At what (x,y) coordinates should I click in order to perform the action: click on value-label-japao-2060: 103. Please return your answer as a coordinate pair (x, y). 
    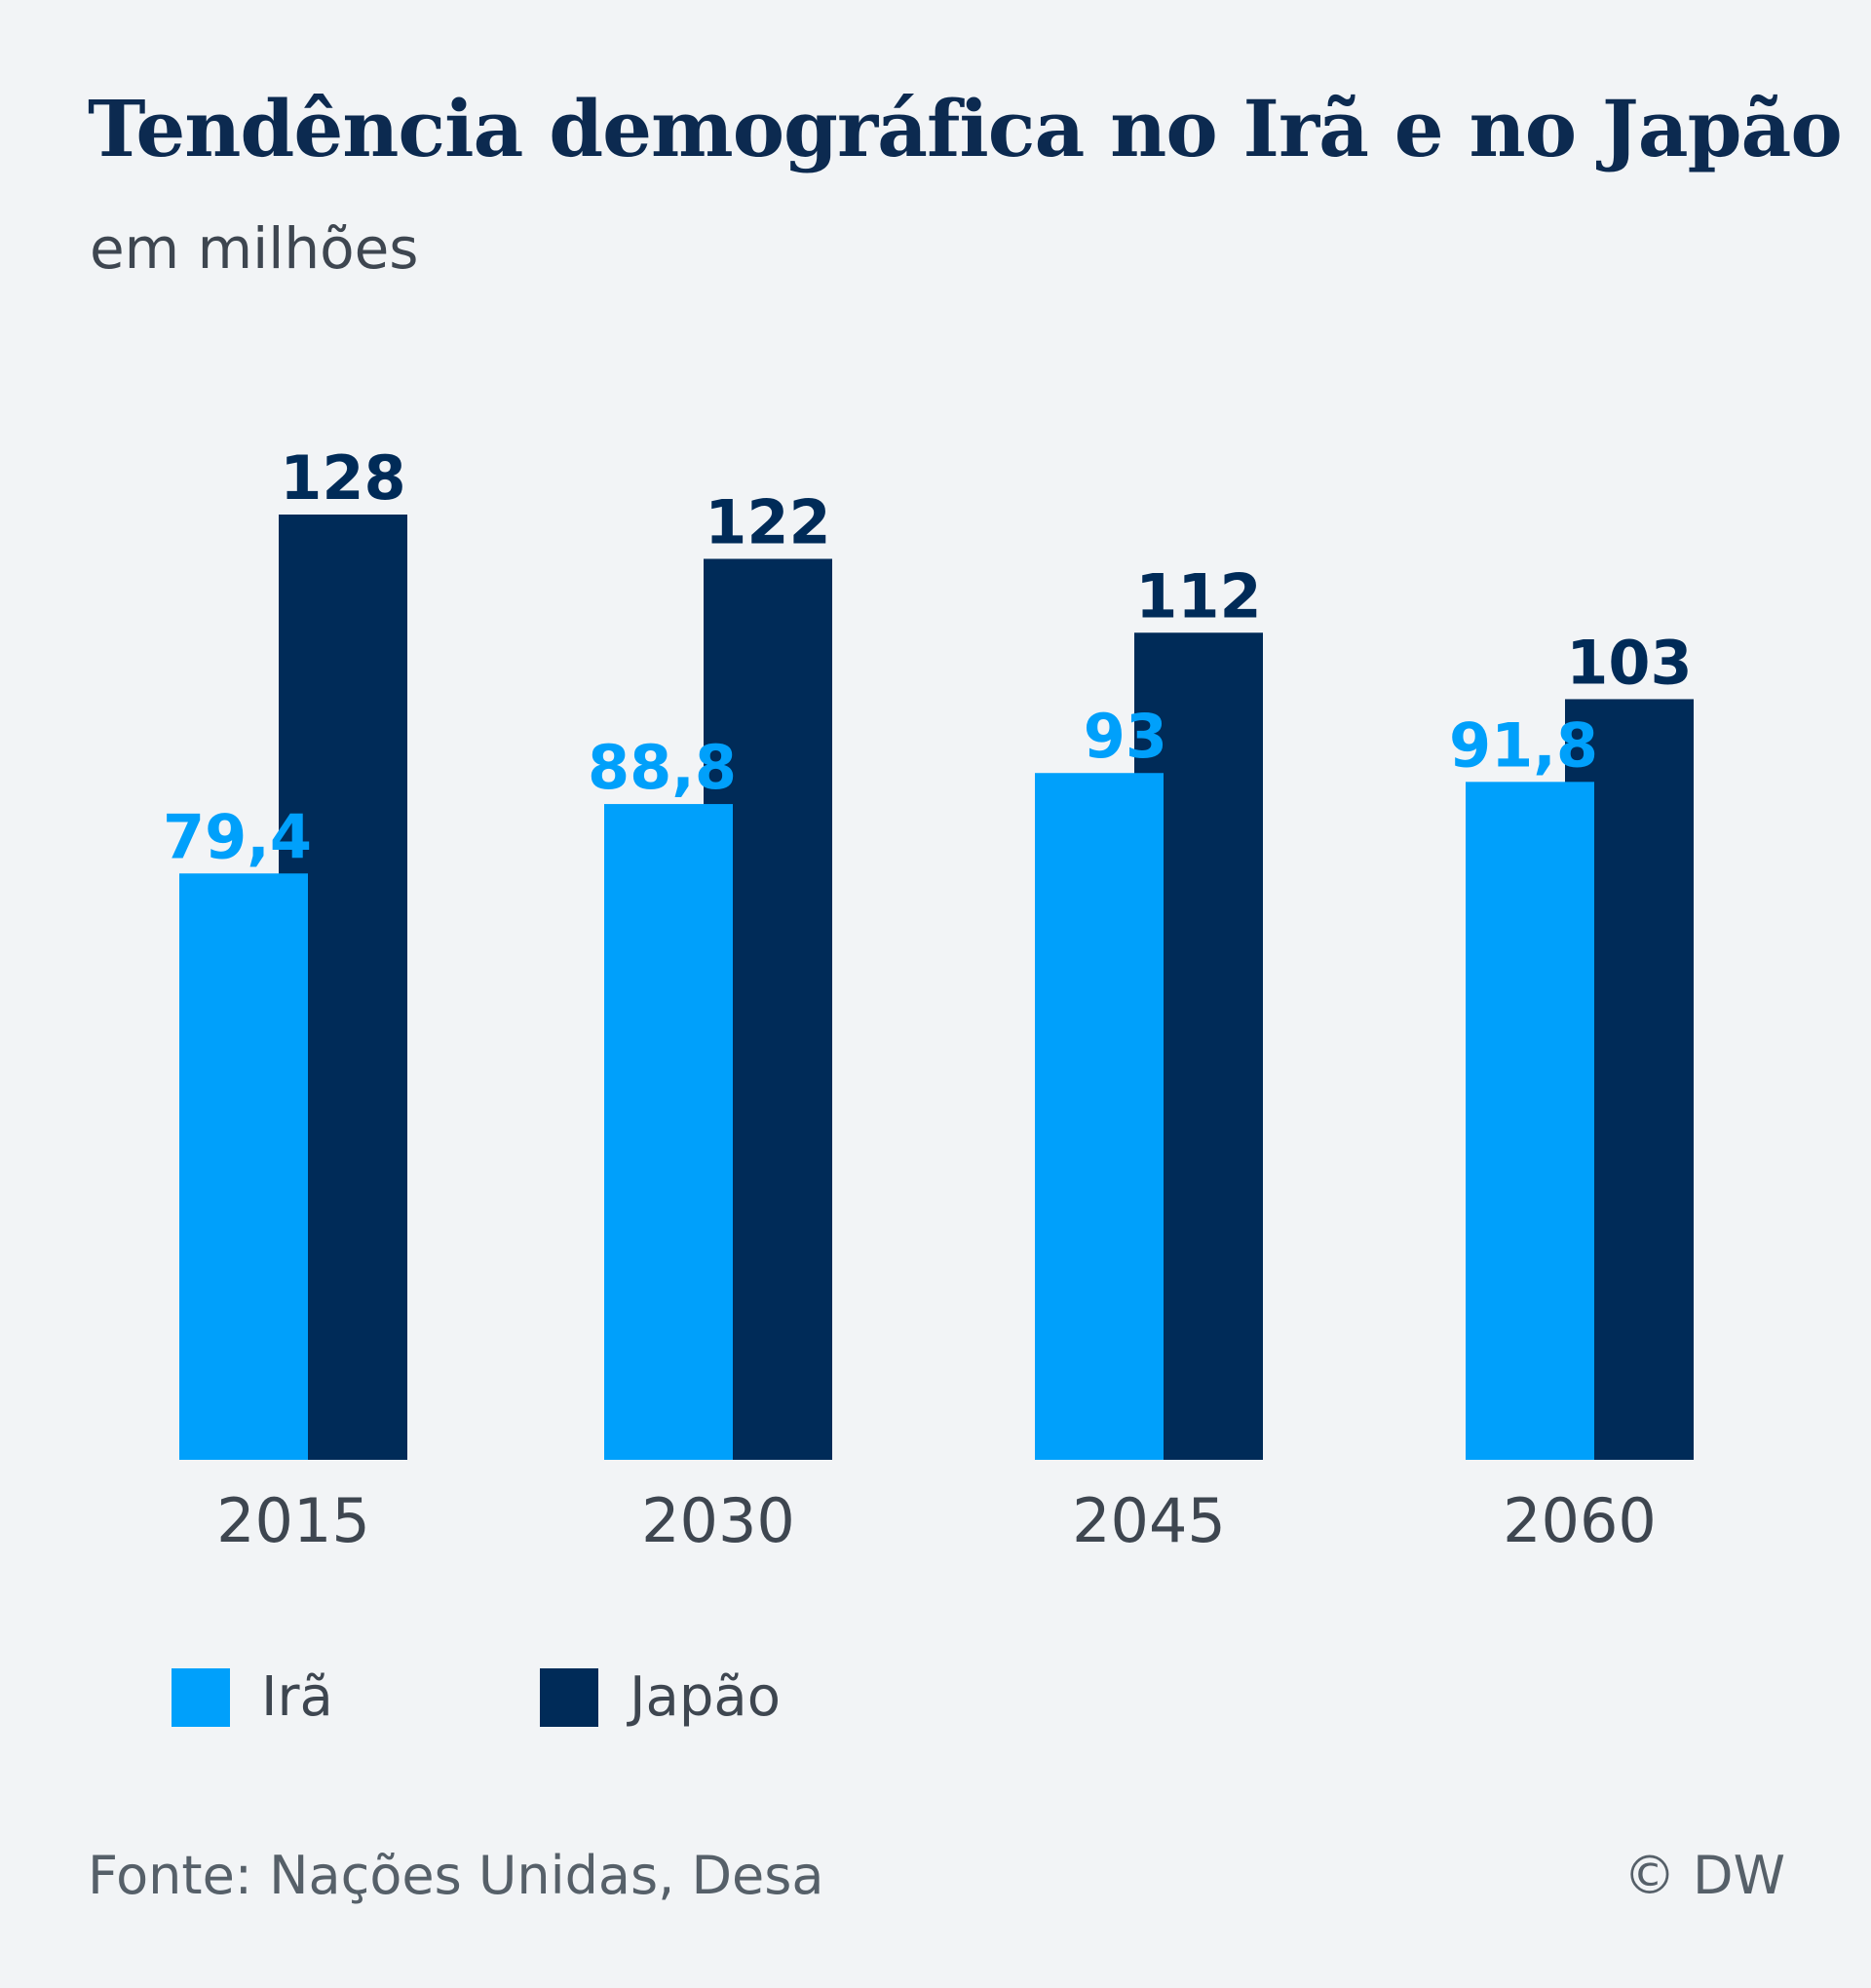
    Looking at the image, I should click on (1629, 662).